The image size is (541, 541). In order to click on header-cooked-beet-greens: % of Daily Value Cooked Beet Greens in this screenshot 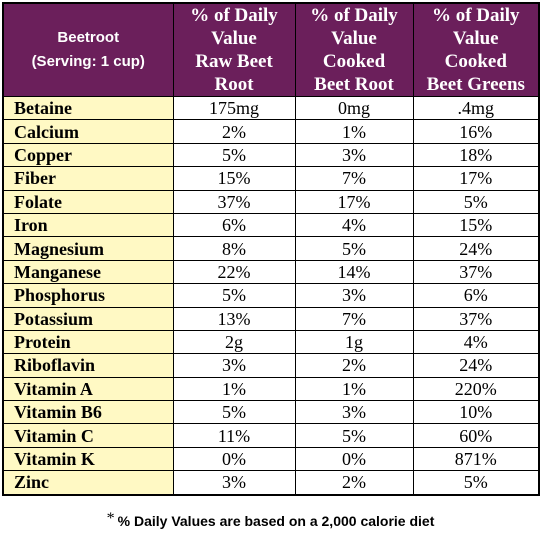, I will do `click(476, 49)`.